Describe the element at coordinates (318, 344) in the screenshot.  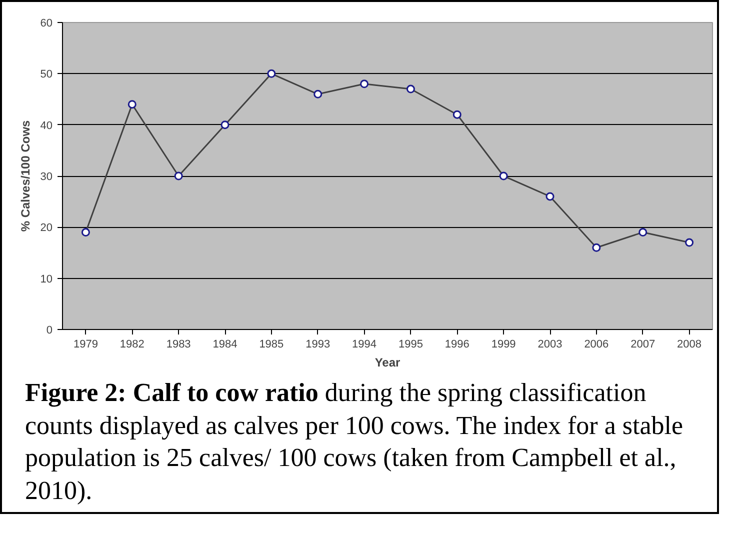
I see `x-tick-label: 1993` at that location.